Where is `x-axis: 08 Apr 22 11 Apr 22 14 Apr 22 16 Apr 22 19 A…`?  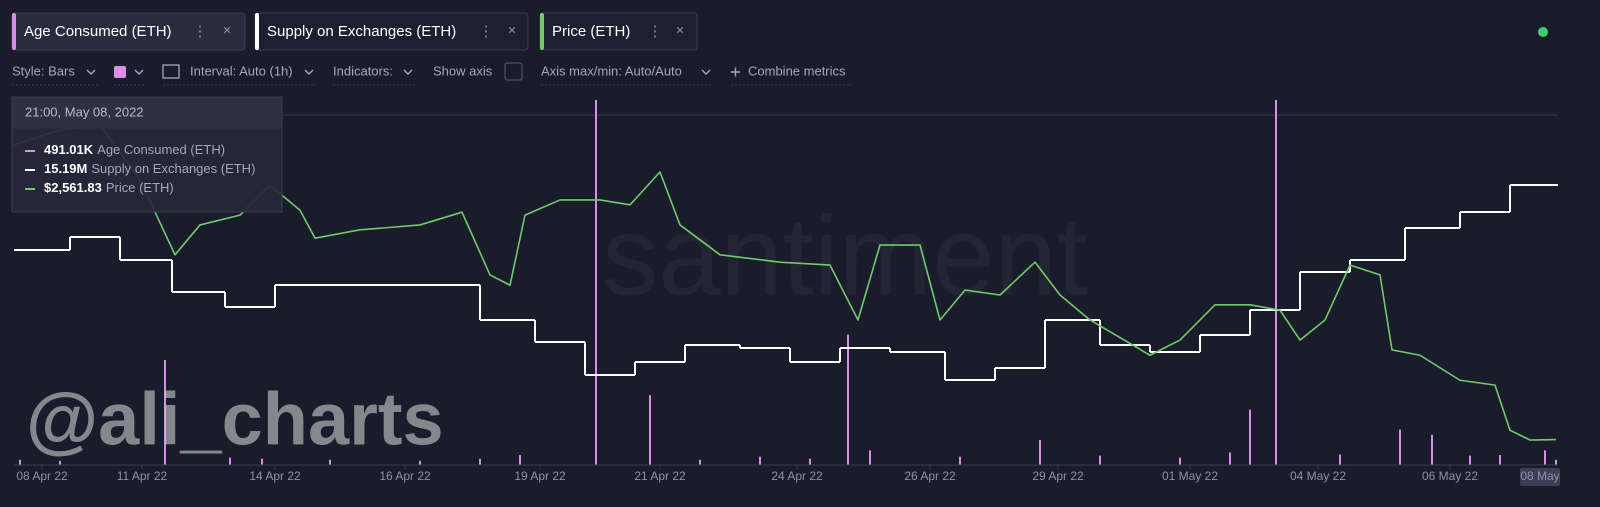 x-axis: 08 Apr 22 11 Apr 22 14 Apr 22 16 Apr 22 19 A… is located at coordinates (788, 475).